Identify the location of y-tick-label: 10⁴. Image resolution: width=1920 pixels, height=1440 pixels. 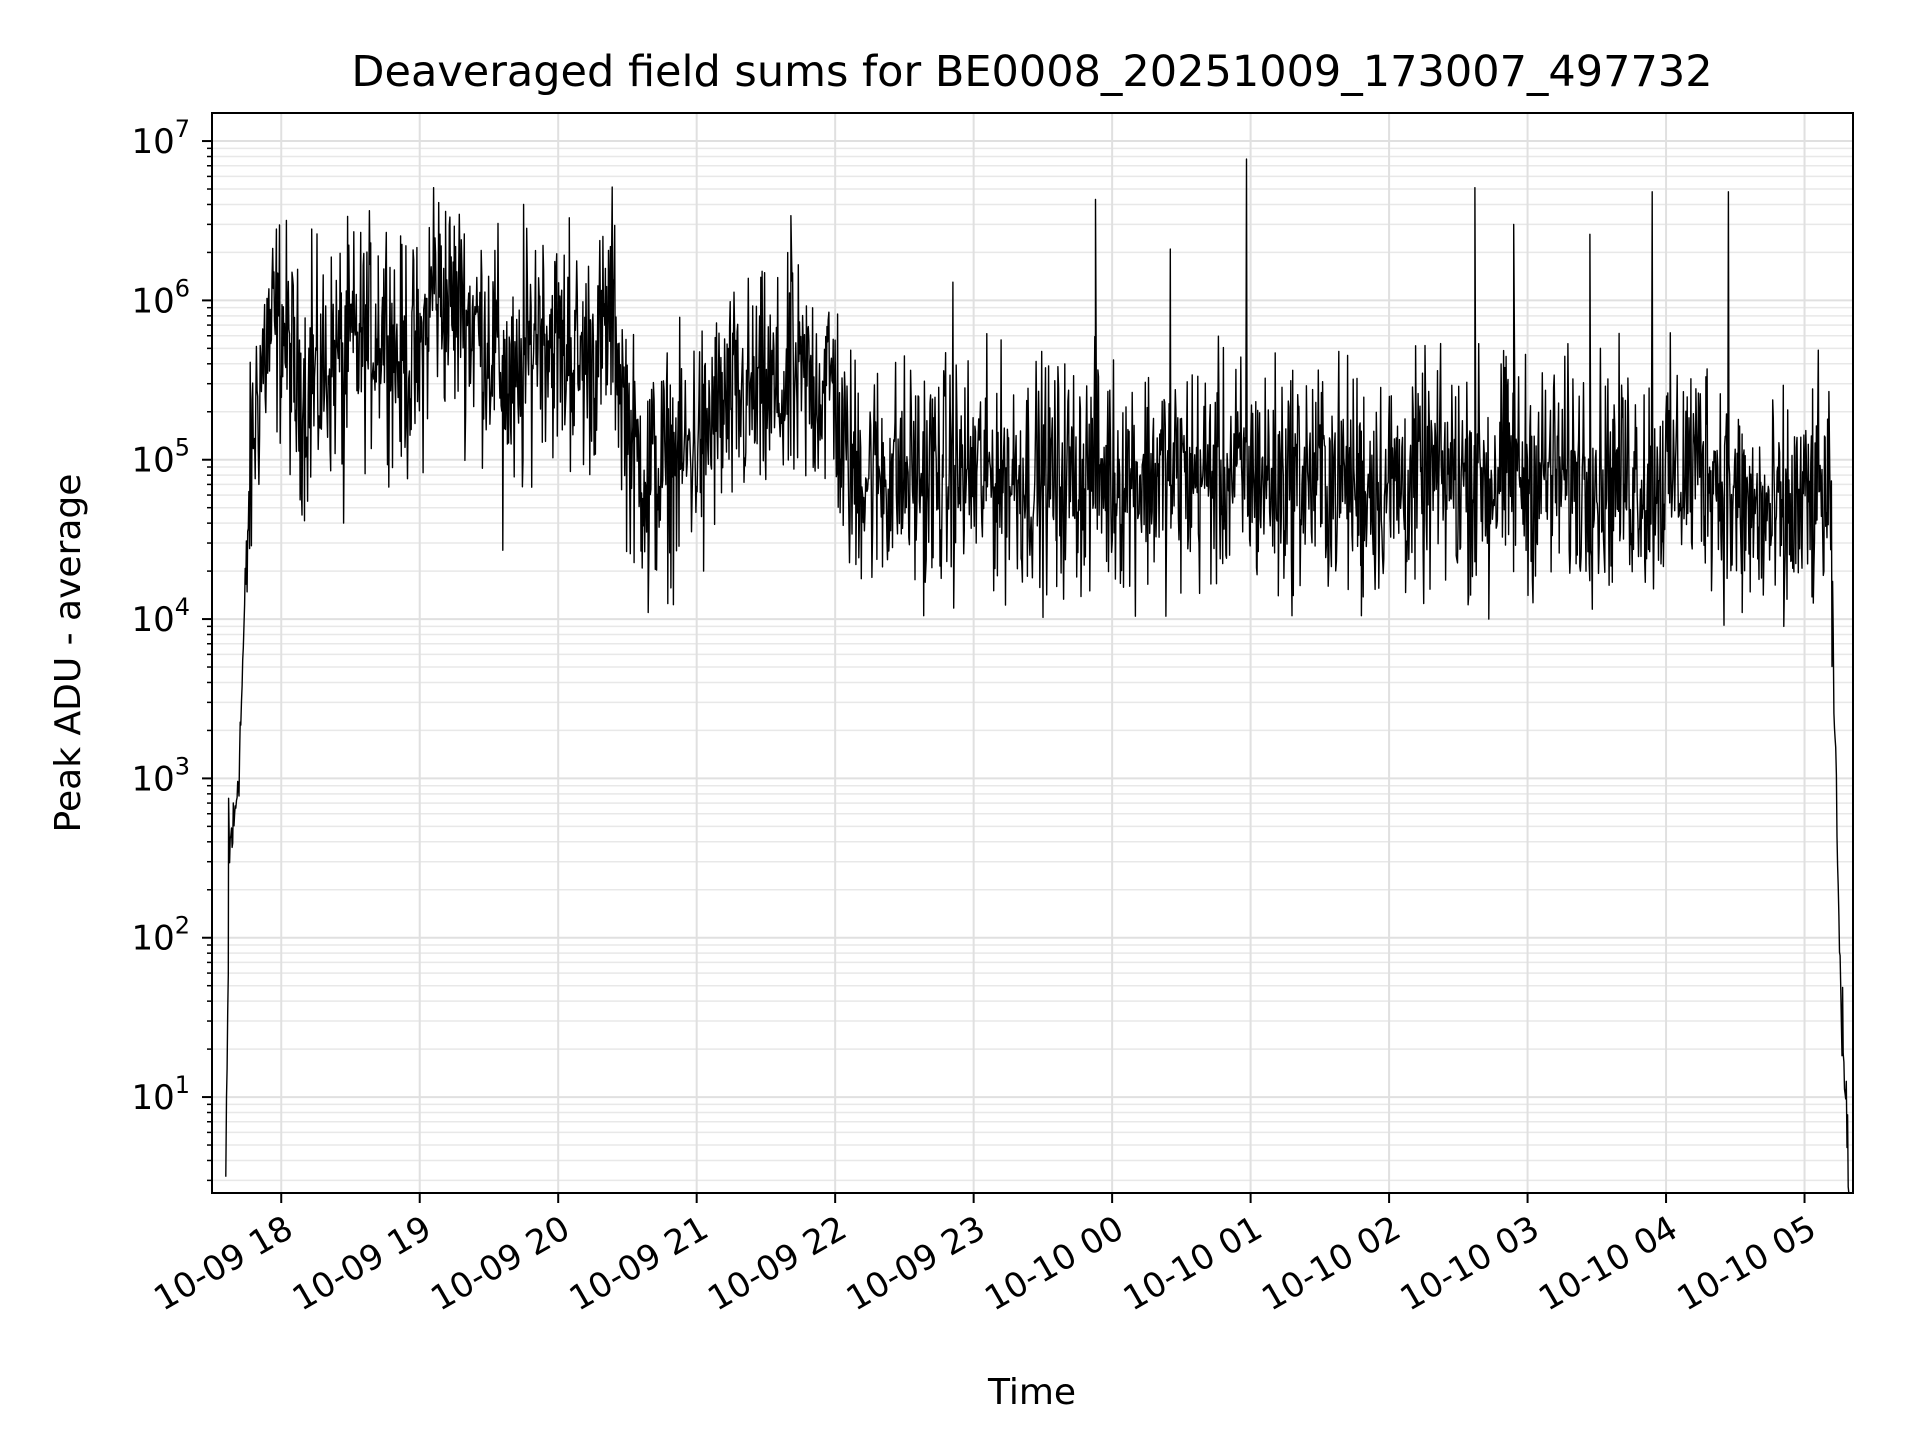
(160, 616).